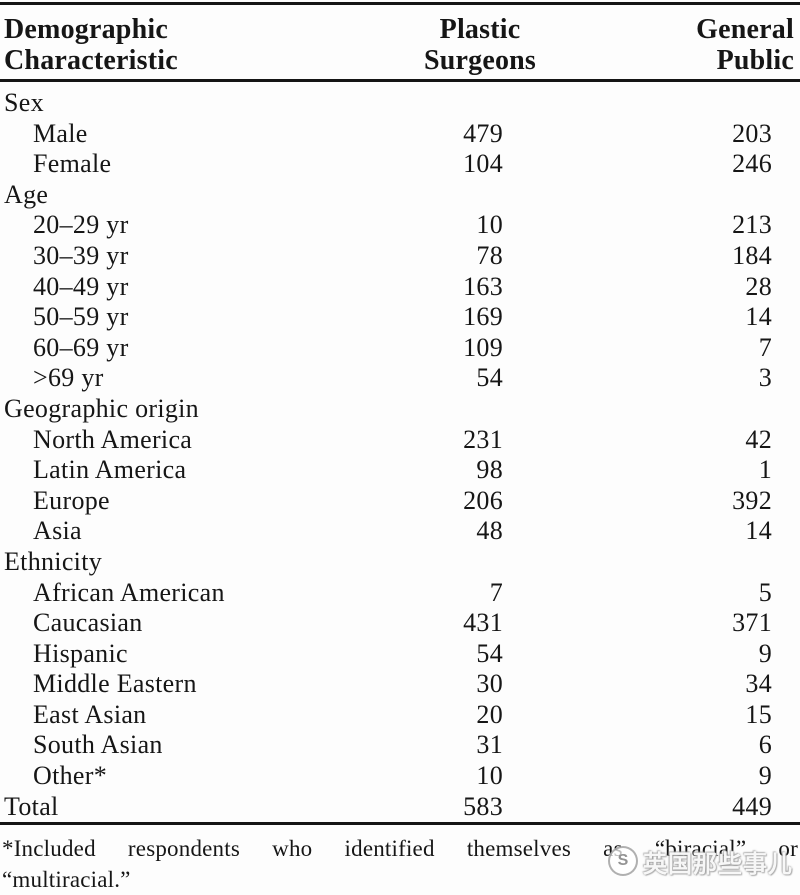  Describe the element at coordinates (758, 714) in the screenshot. I see `general-public-value: 15` at that location.